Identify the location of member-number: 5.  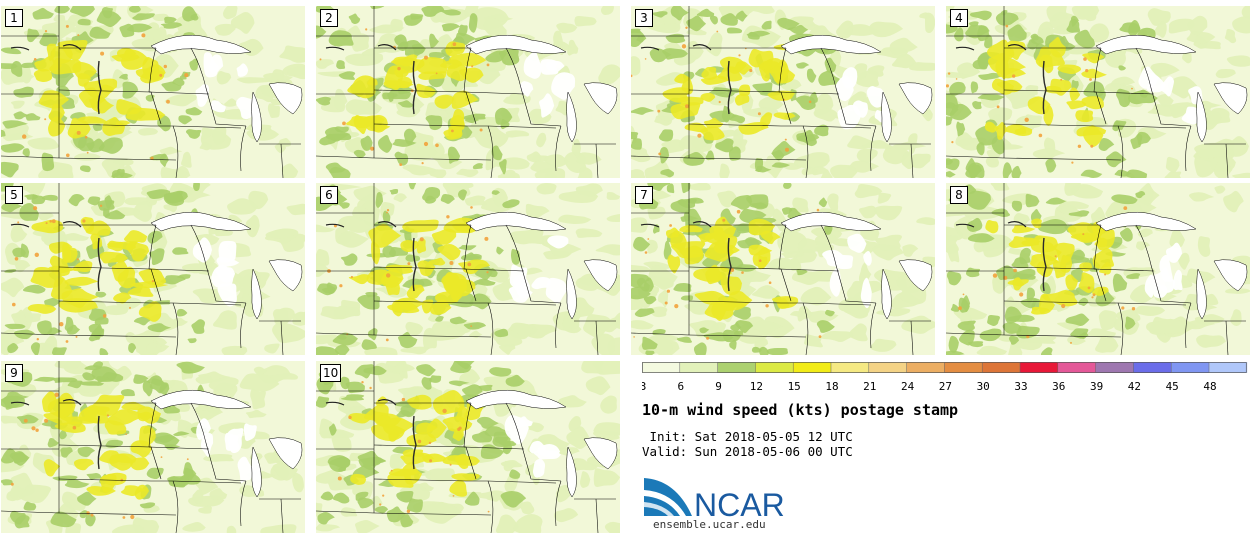
(14, 195).